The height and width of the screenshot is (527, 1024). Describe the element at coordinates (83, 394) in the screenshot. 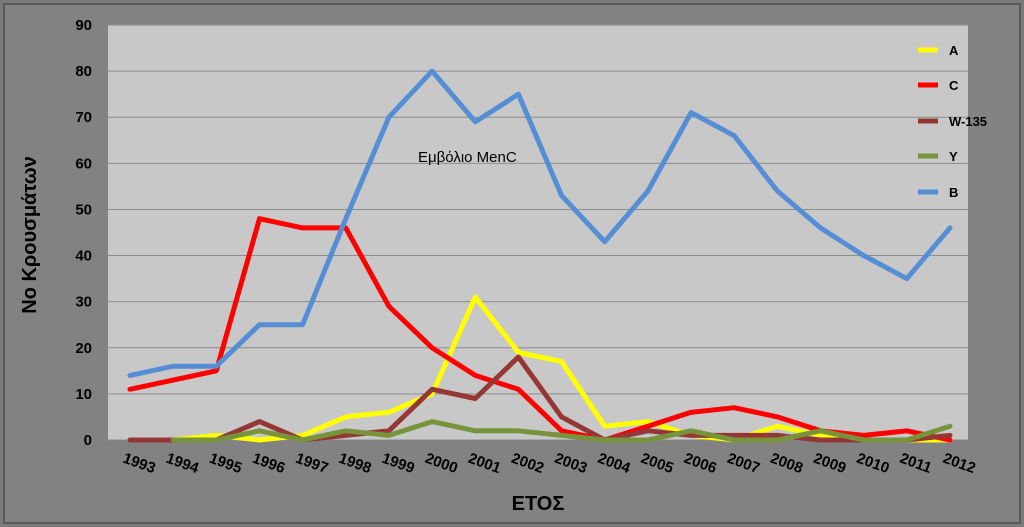

I see `y-tick-label: 10` at that location.